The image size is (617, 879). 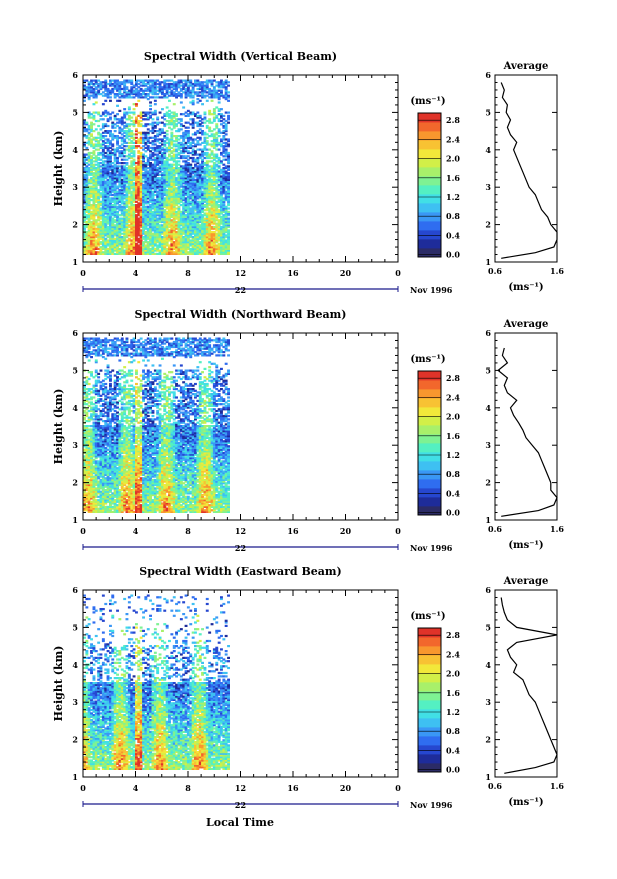 What do you see at coordinates (453, 197) in the screenshot?
I see `colorbar-tick-label: 1.2` at bounding box center [453, 197].